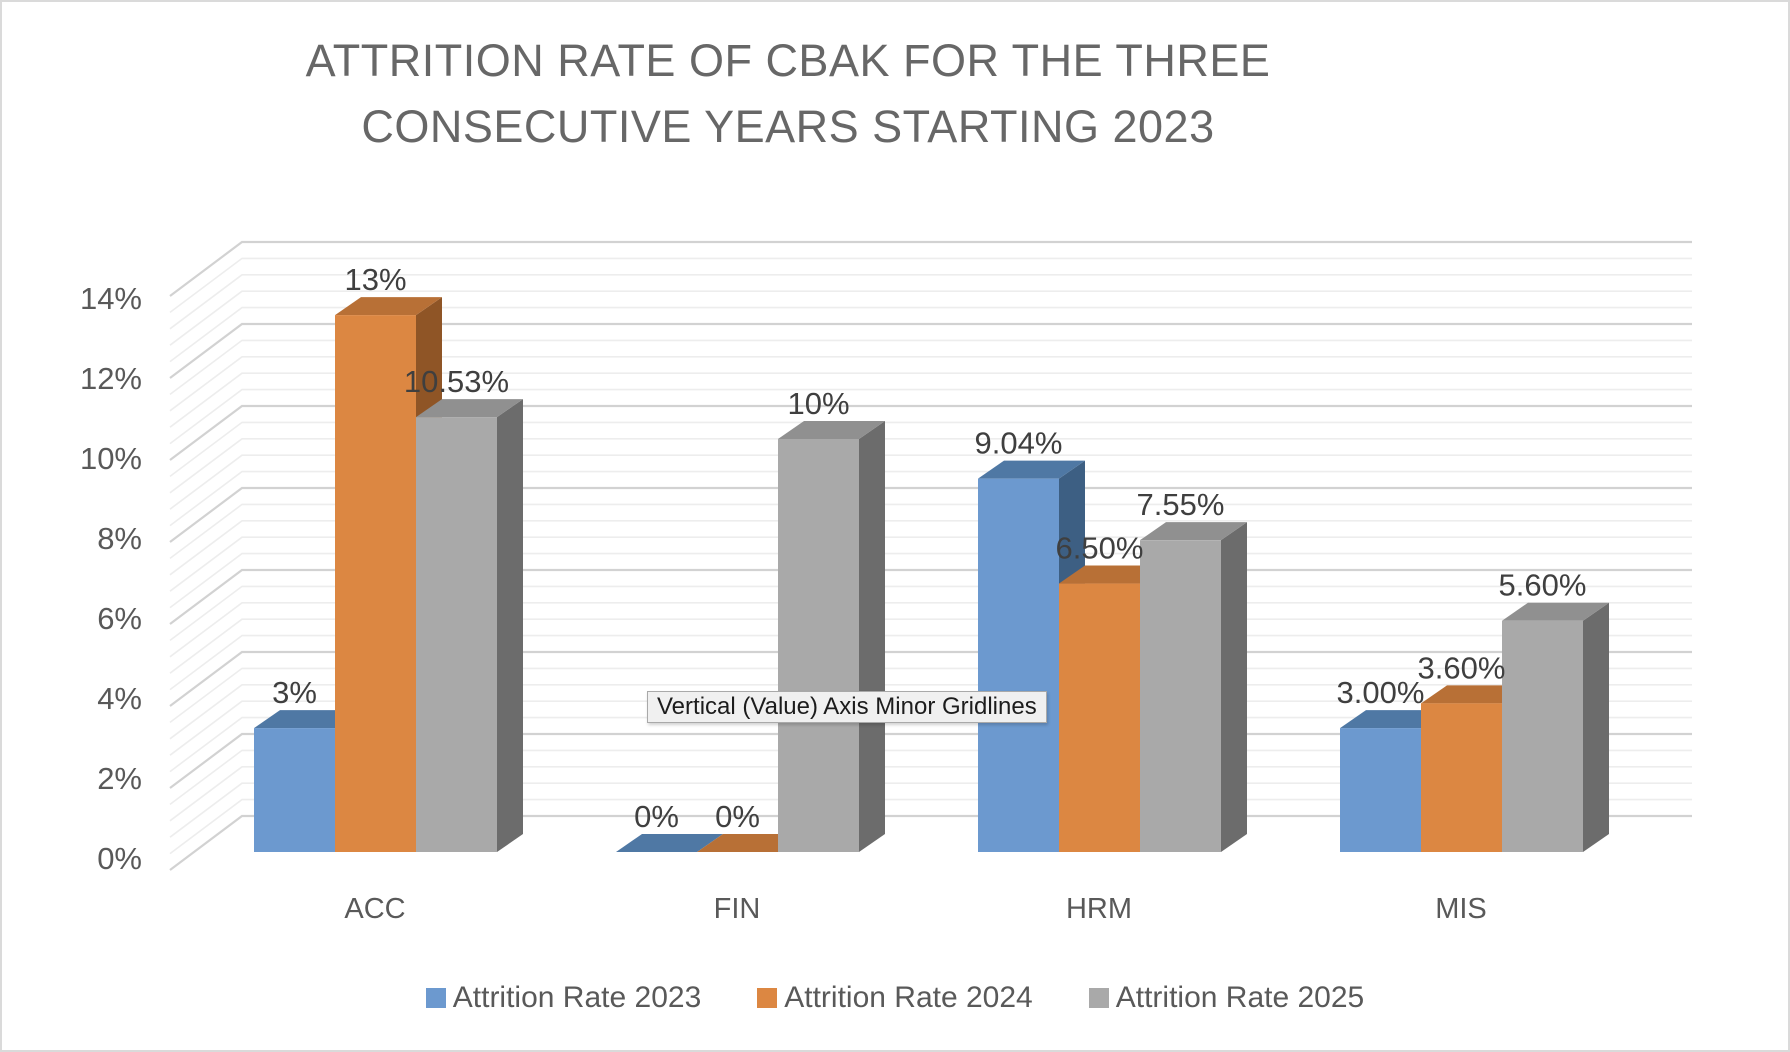 This screenshot has height=1052, width=1790. What do you see at coordinates (119, 618) in the screenshot?
I see `y-axis-tick-6: 6%` at bounding box center [119, 618].